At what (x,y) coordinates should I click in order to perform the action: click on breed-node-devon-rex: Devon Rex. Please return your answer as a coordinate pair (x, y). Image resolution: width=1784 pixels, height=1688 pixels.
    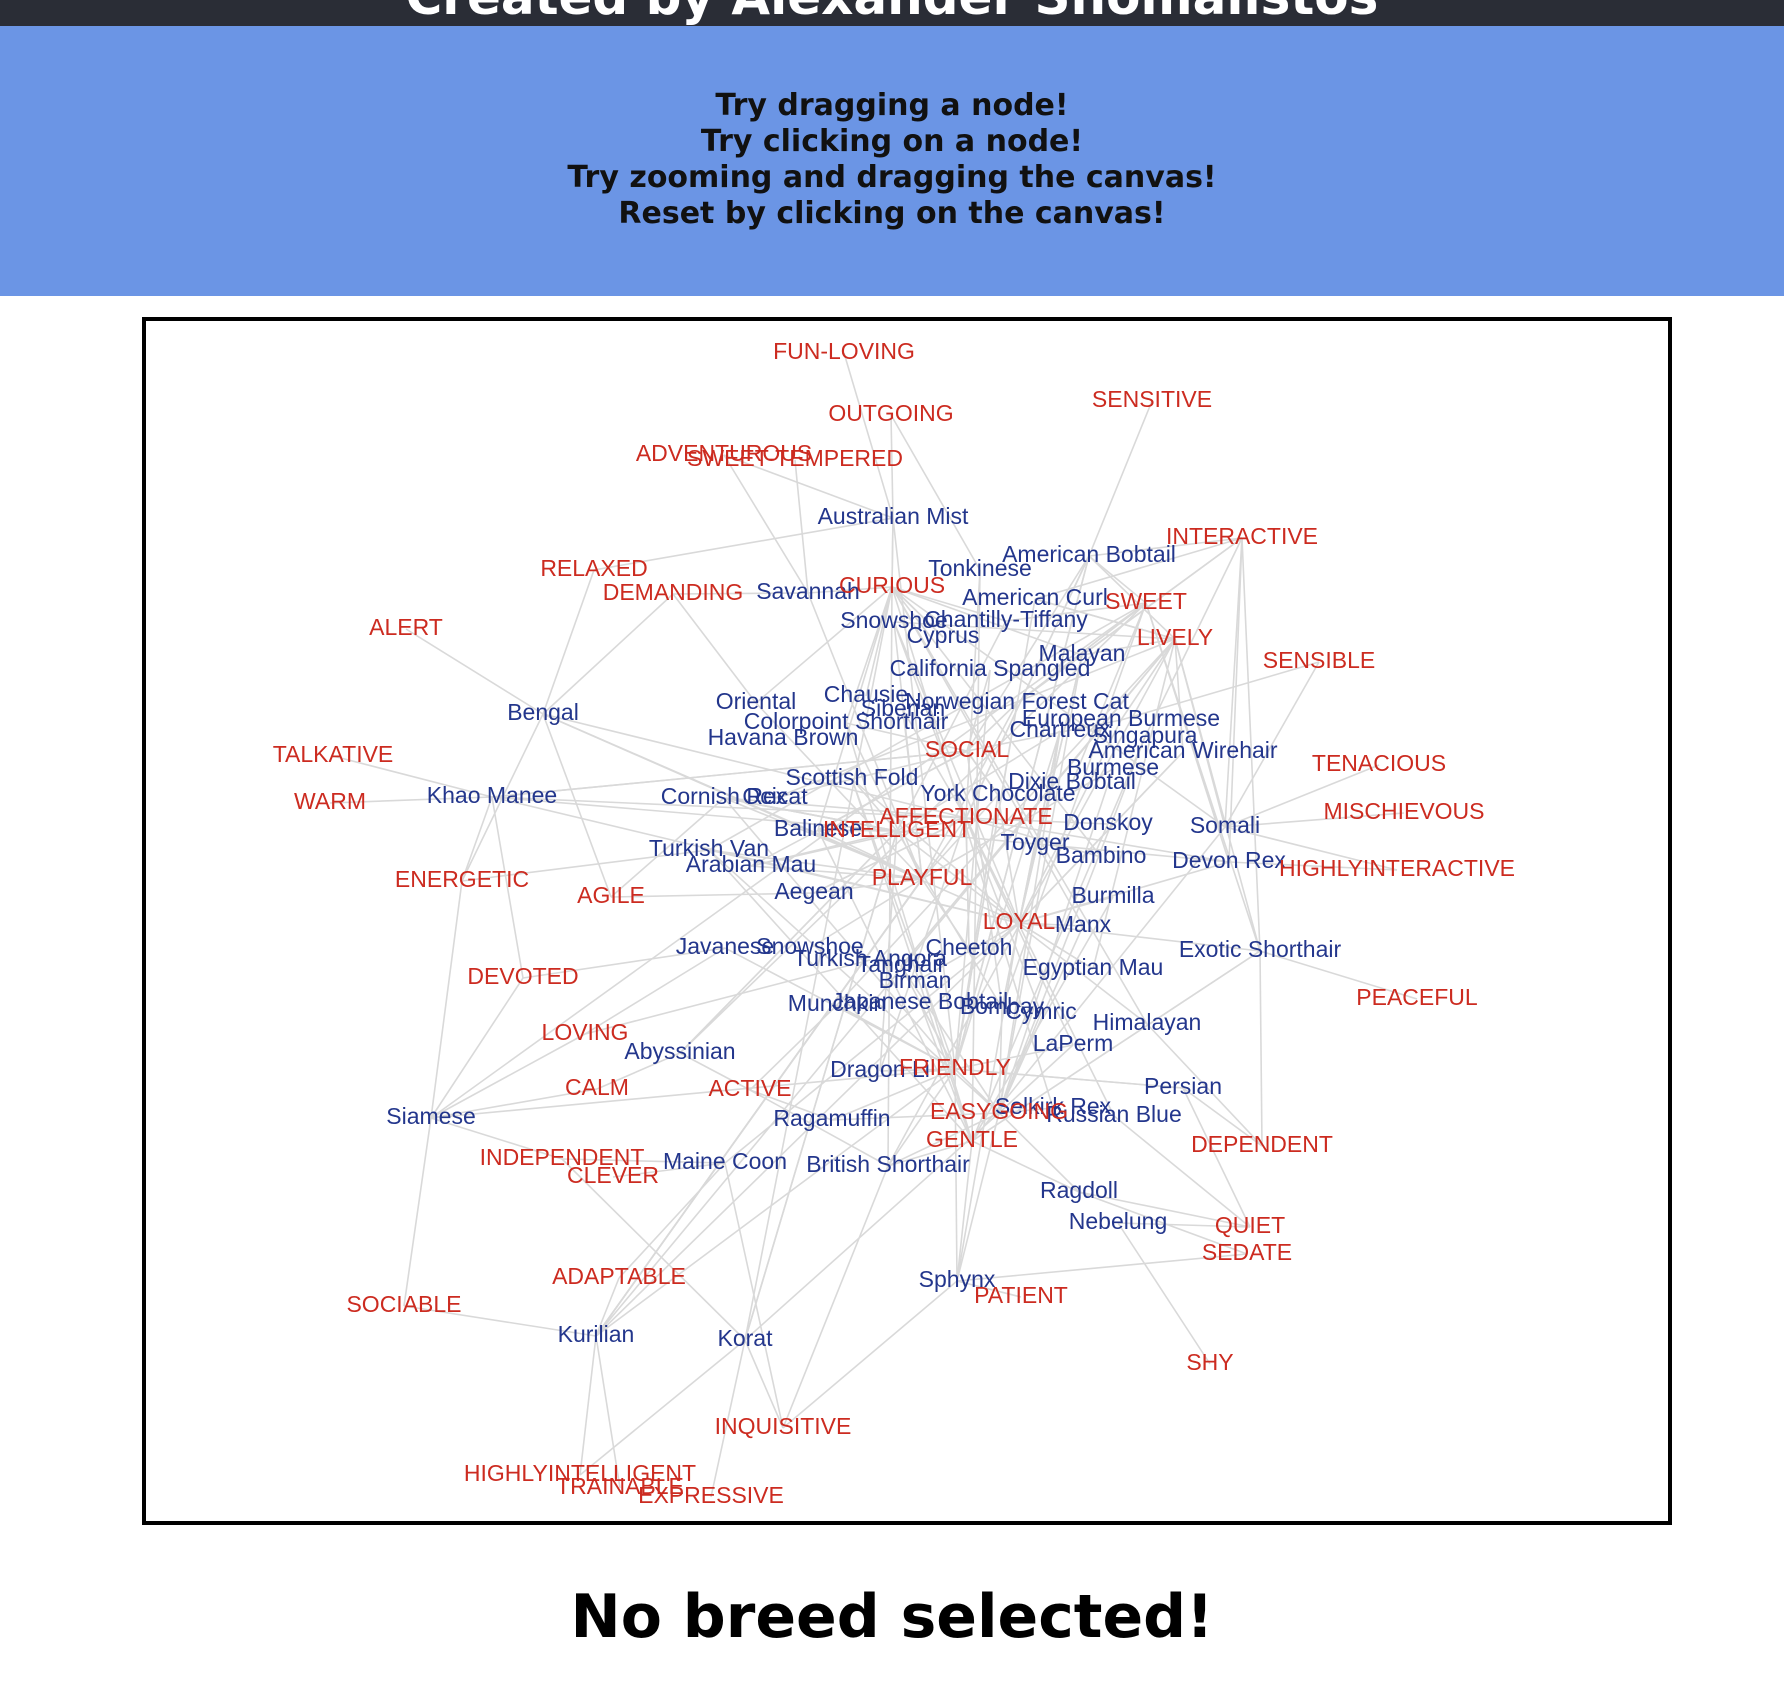
    Looking at the image, I should click on (1229, 860).